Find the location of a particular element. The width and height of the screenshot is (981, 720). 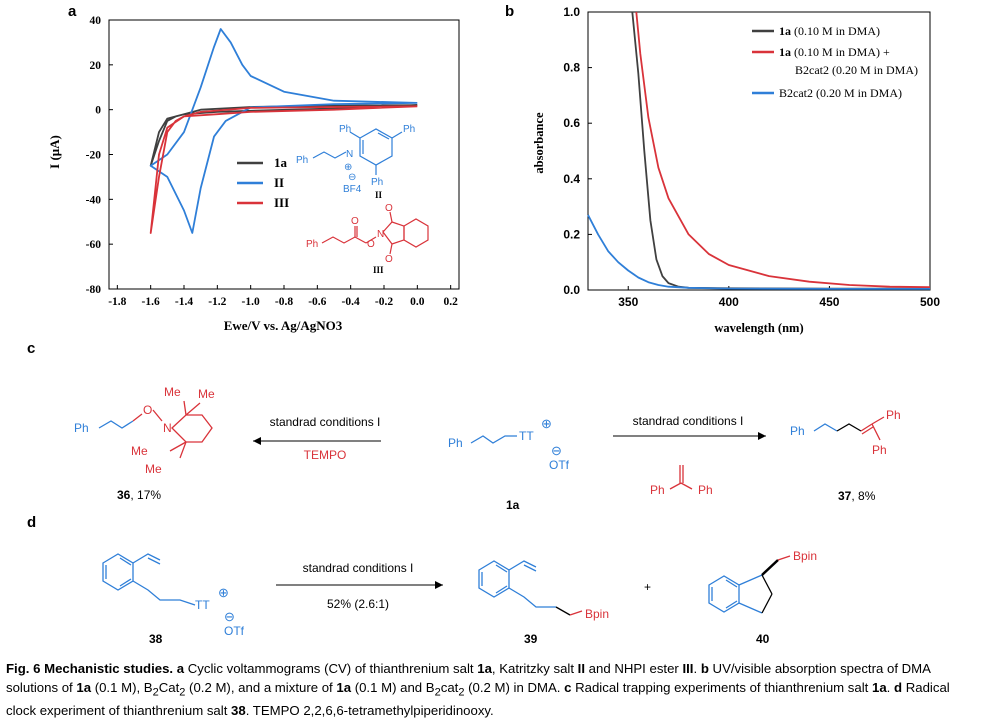

x-tick-label: -0.2 is located at coordinates (384, 302).